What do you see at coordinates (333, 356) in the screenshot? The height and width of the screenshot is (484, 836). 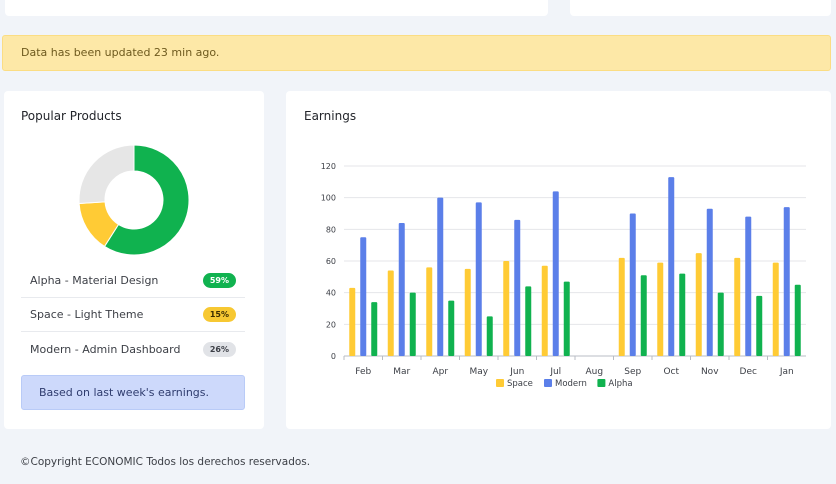 I see `y-tick-label: 0` at bounding box center [333, 356].